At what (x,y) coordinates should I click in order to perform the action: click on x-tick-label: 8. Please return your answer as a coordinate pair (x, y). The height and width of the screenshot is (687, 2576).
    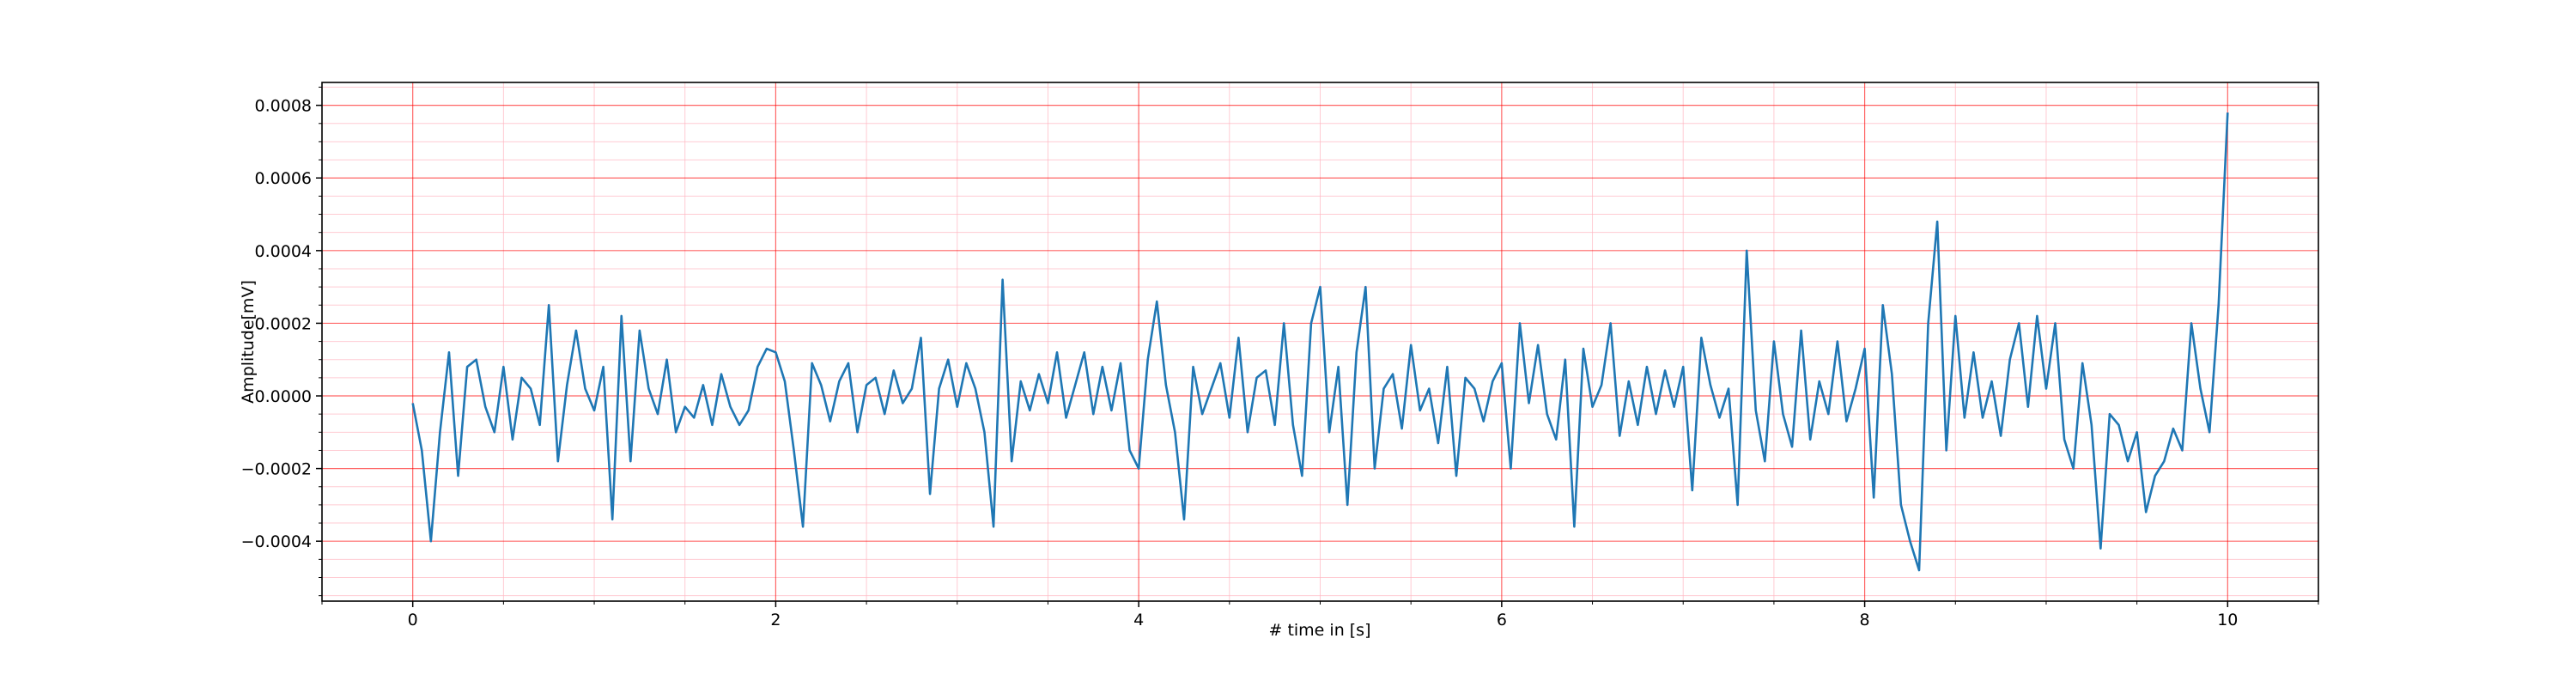
    Looking at the image, I should click on (1865, 620).